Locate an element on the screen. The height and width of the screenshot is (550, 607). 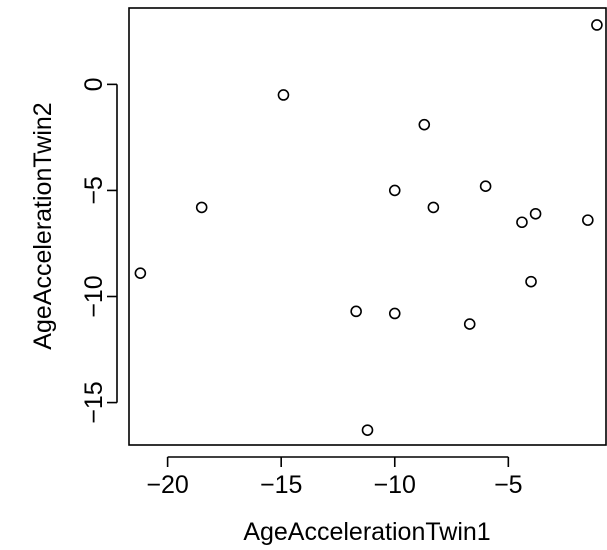
y-tick-label: −15 is located at coordinates (94, 402).